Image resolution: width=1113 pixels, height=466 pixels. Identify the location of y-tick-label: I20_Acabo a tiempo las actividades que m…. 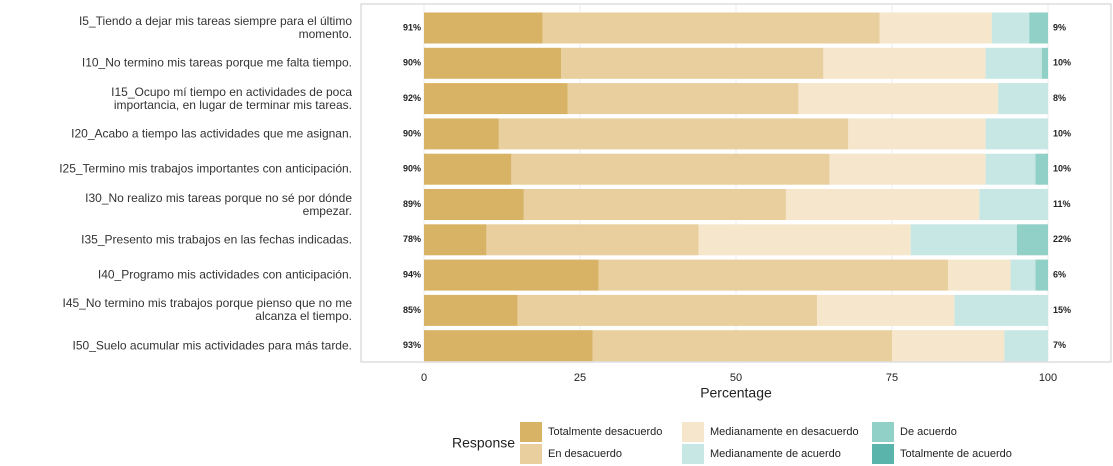
(211, 133).